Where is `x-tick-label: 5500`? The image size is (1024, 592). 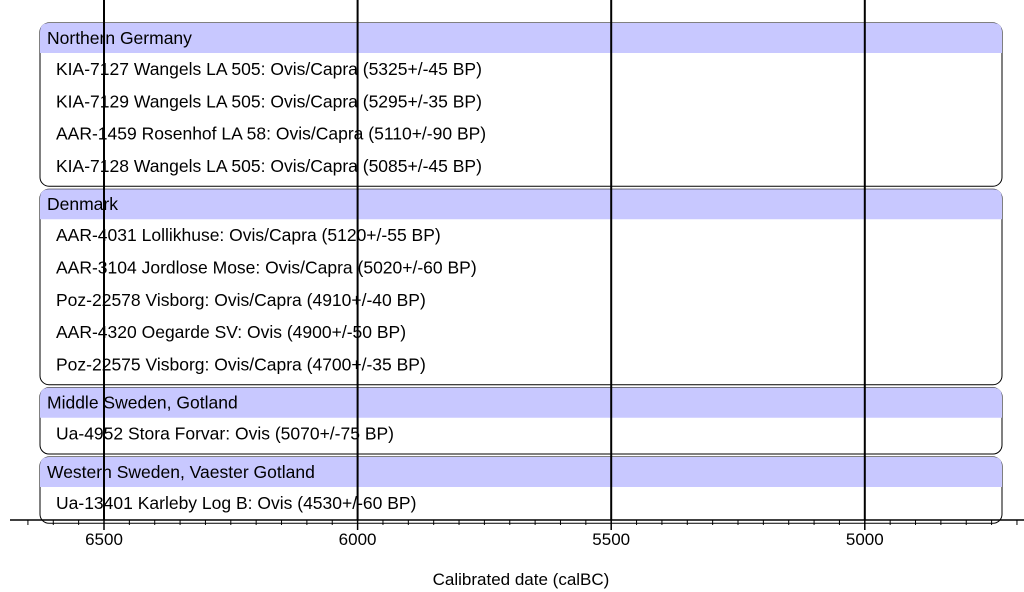 x-tick-label: 5500 is located at coordinates (611, 539).